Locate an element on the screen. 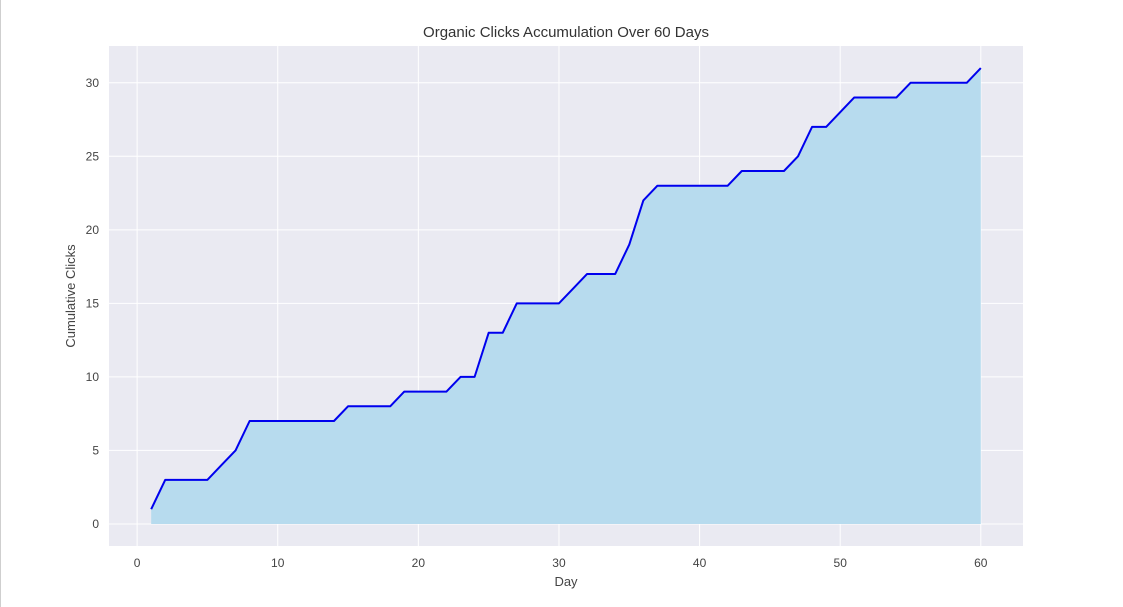 The width and height of the screenshot is (1123, 607). y-axis-label: Cumulative Clicks is located at coordinates (70, 296).